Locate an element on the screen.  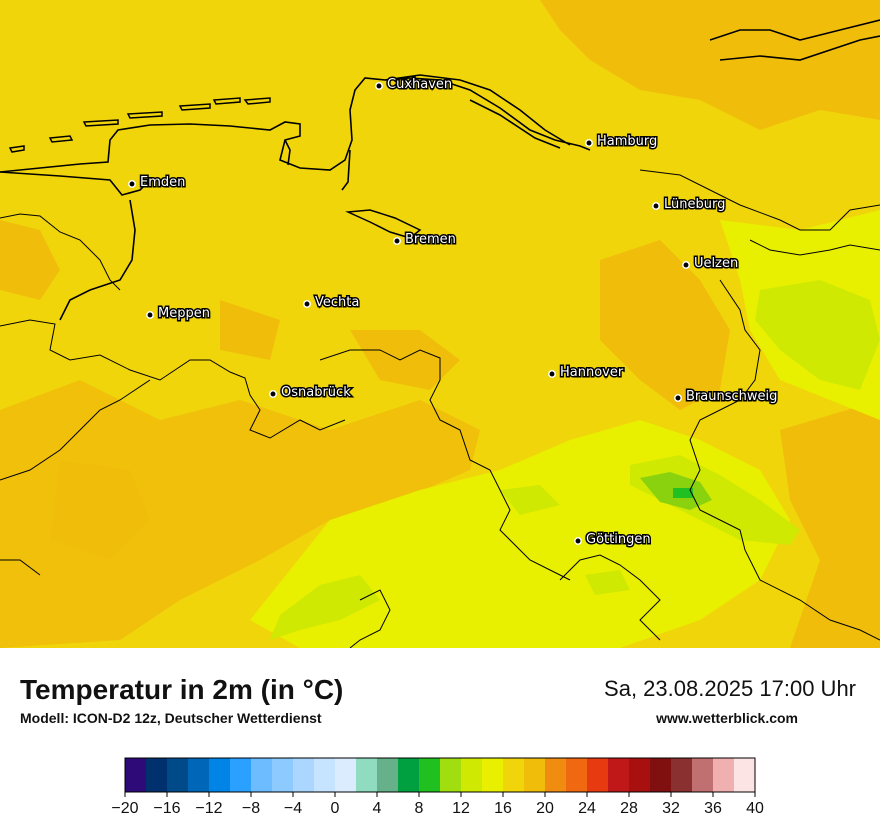
legend-tick-label: 32 is located at coordinates (671, 808).